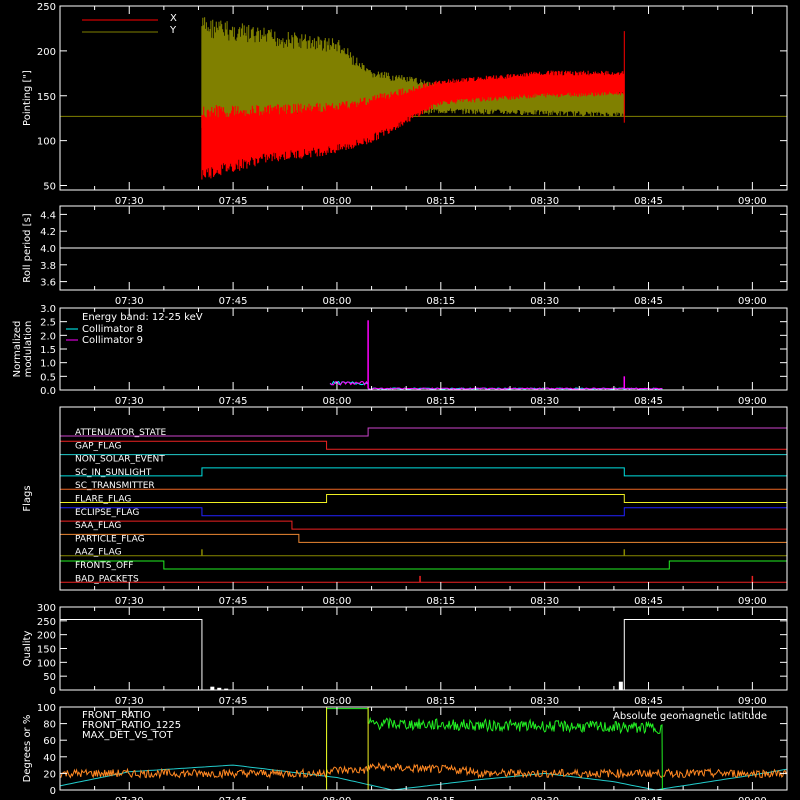 This screenshot has height=800, width=800. I want to click on quality-line, so click(423, 654).